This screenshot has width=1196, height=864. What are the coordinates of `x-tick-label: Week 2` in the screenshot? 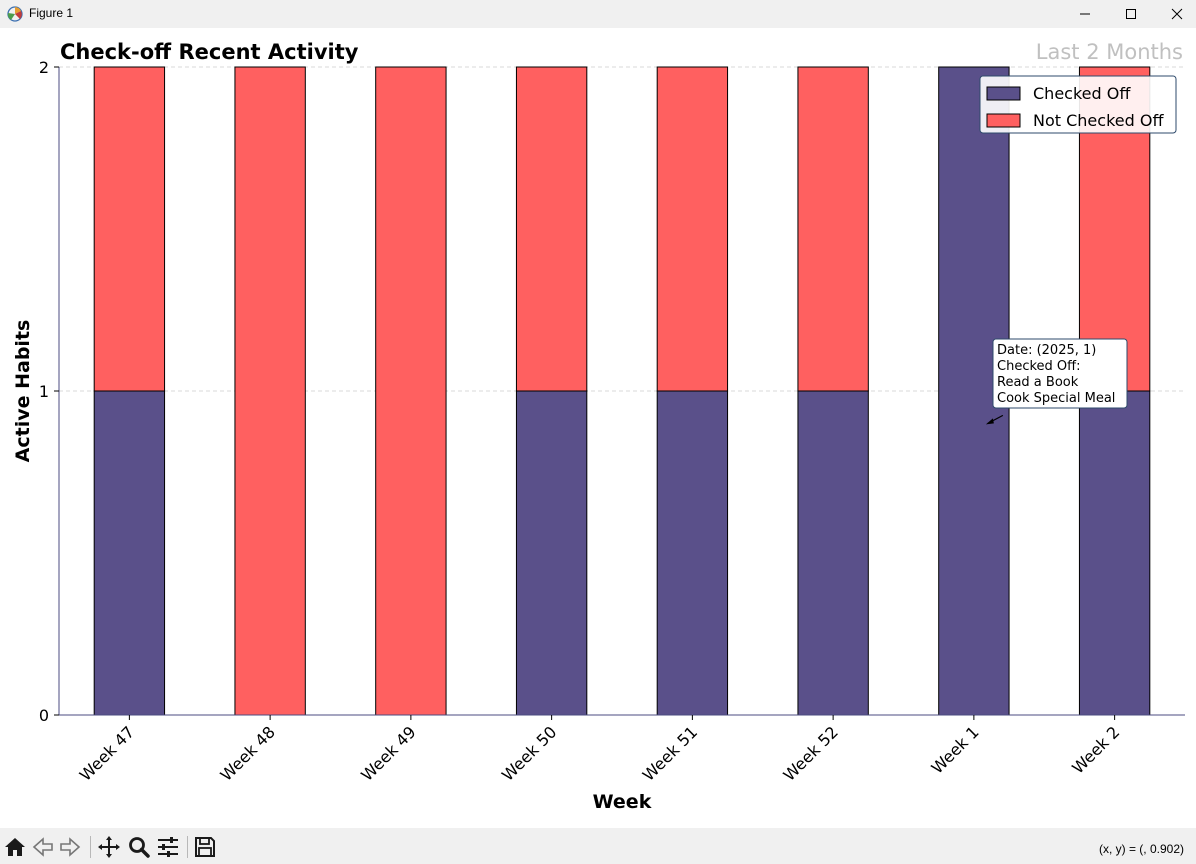 It's located at (1095, 749).